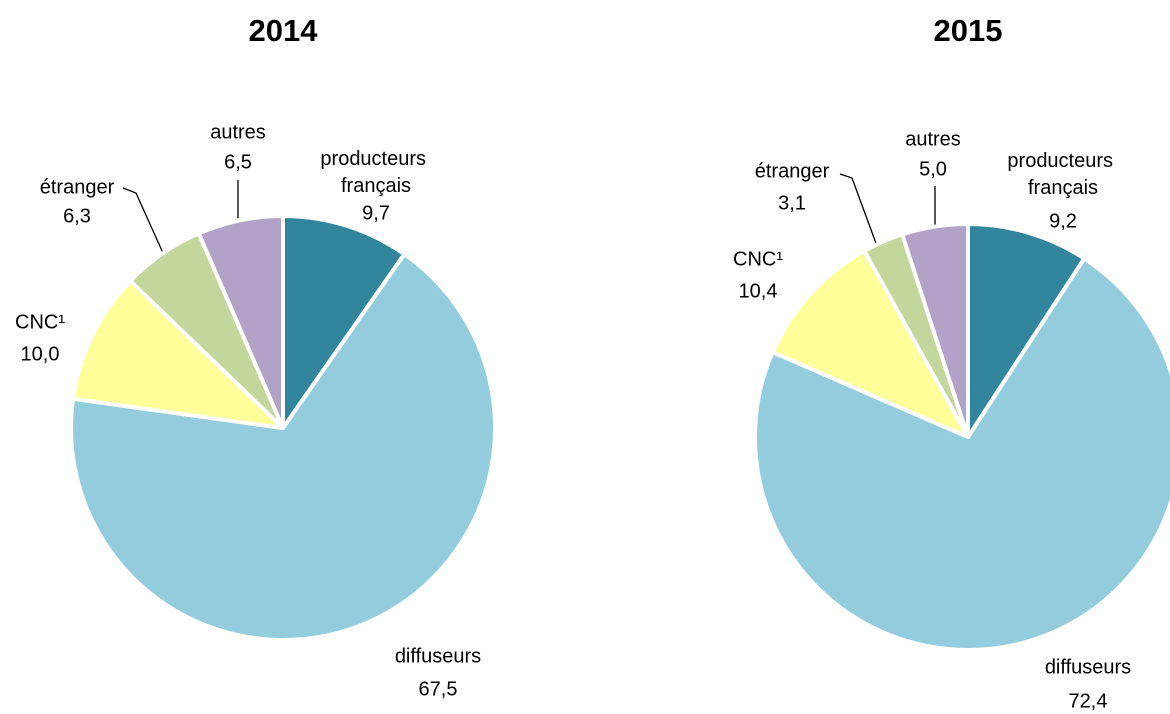  Describe the element at coordinates (968, 30) in the screenshot. I see `chart-title: 2015` at that location.